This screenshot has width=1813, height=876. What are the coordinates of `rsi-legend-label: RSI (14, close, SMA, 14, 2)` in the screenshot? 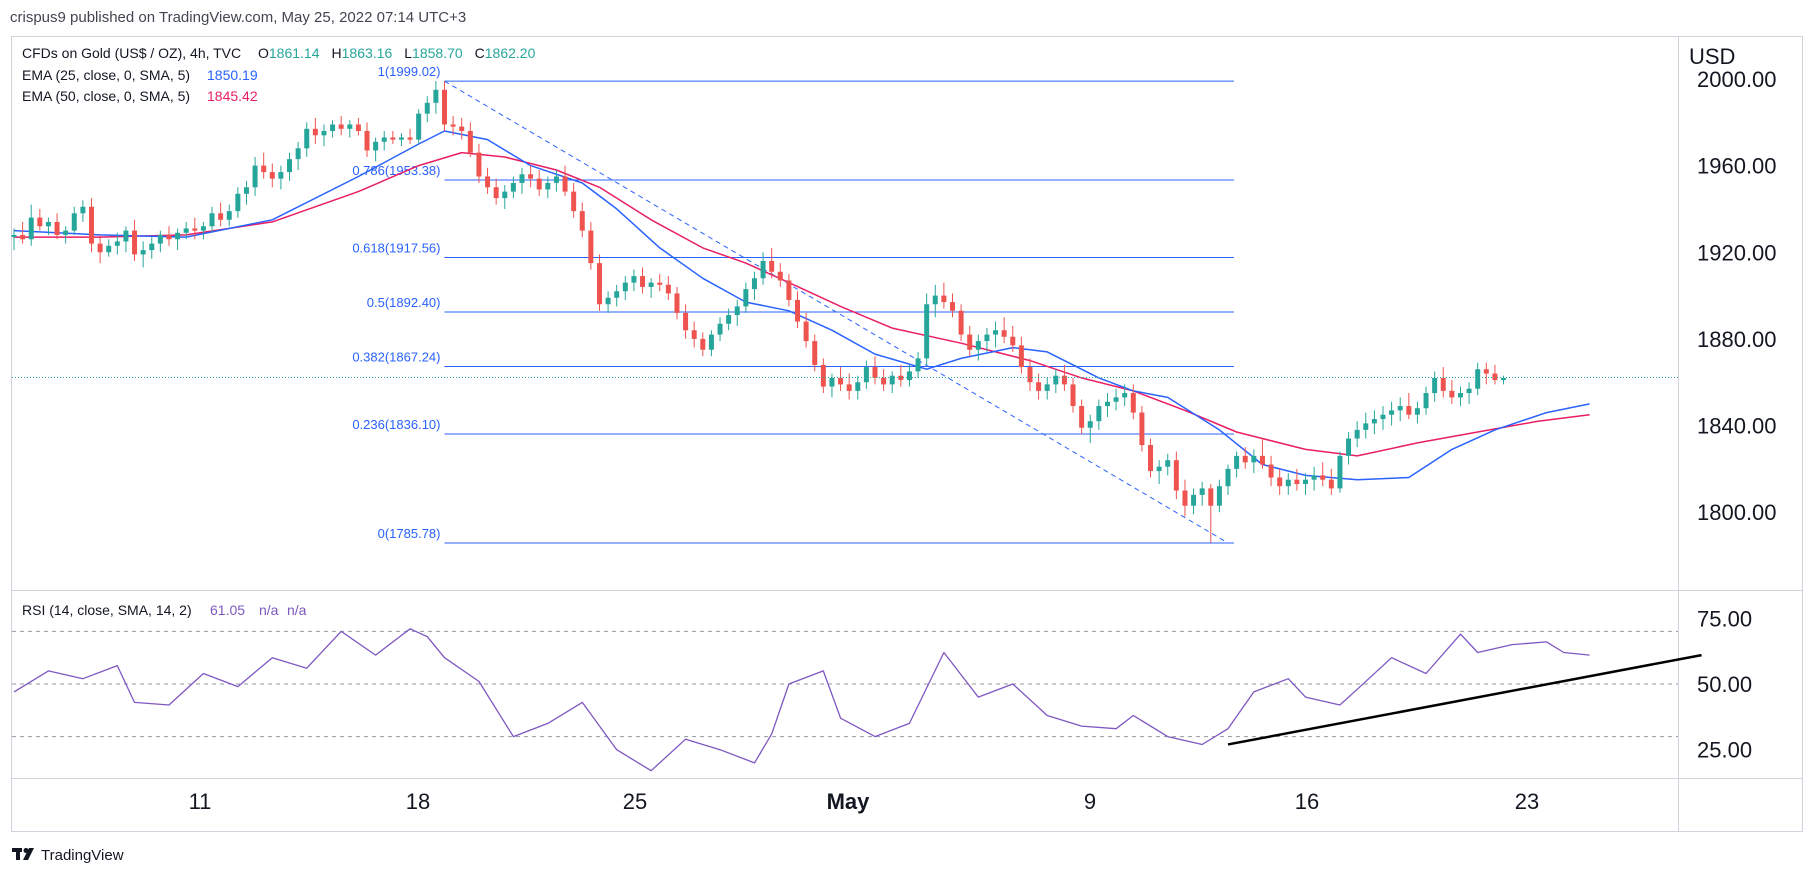 It's located at (107, 610).